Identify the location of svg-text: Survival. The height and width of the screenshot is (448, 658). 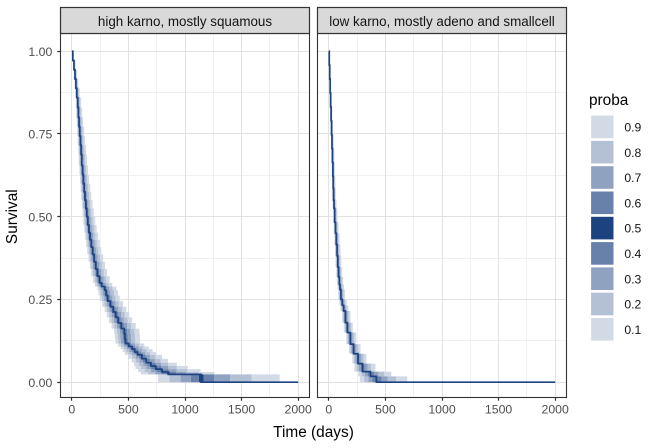
(12, 216).